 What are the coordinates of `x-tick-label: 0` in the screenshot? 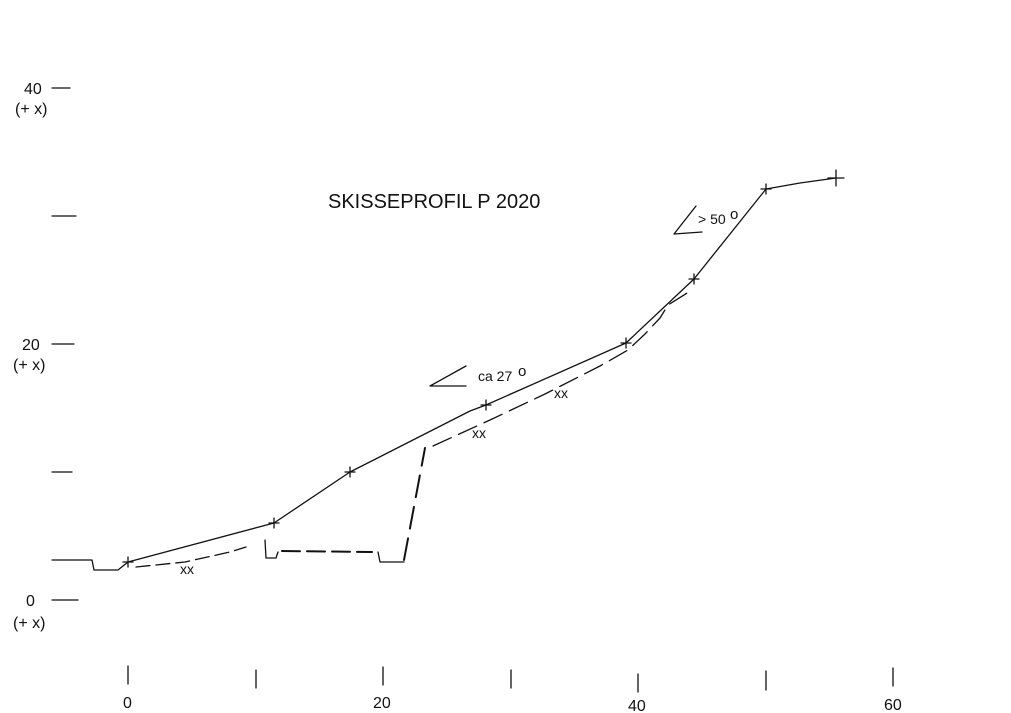 It's located at (127, 703).